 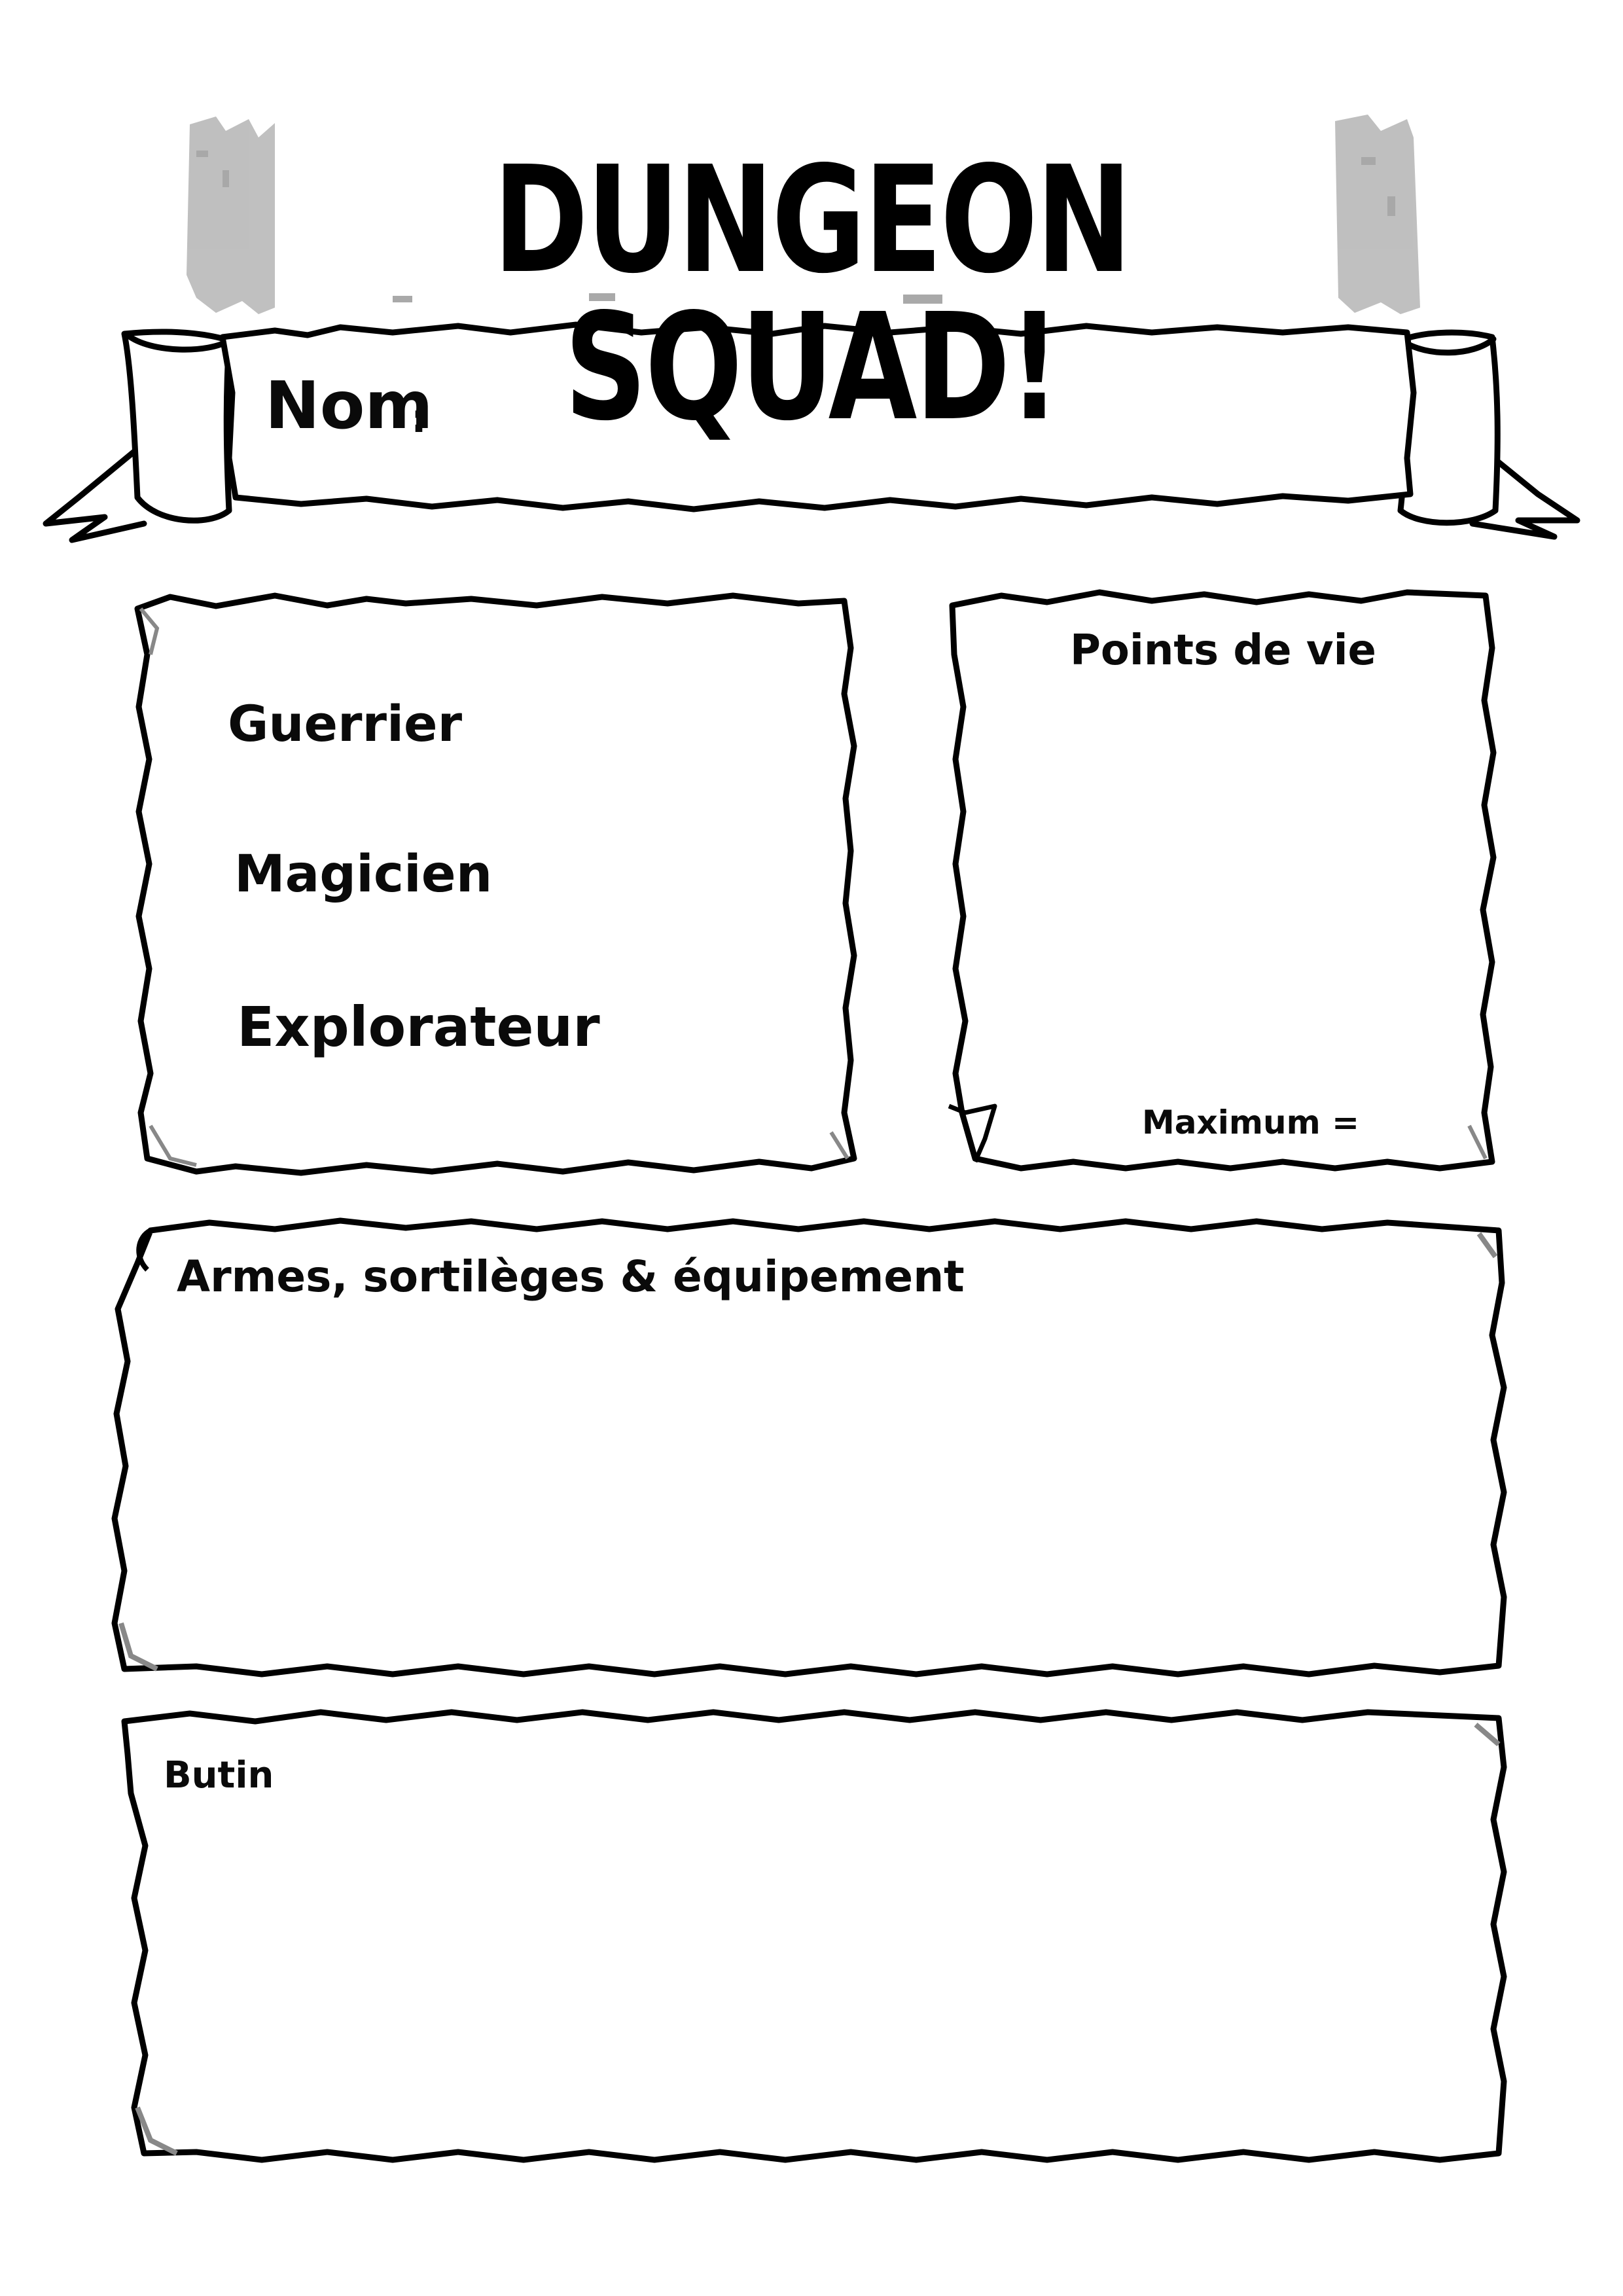 I want to click on hit-points-title: Points de vie, so click(x=1223, y=650).